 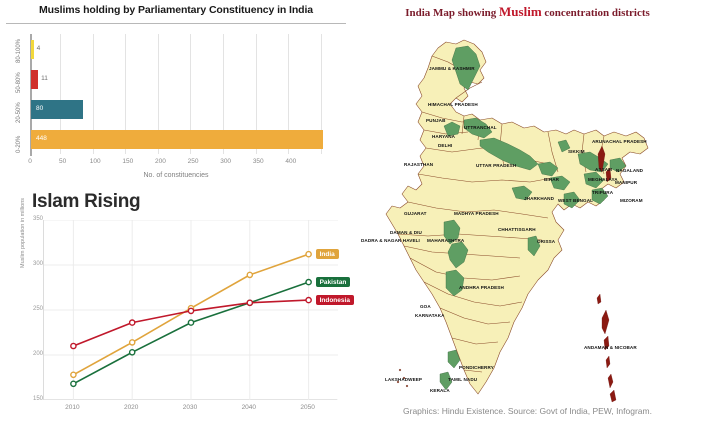 I want to click on map-state-label: ASSAM, so click(x=604, y=169).